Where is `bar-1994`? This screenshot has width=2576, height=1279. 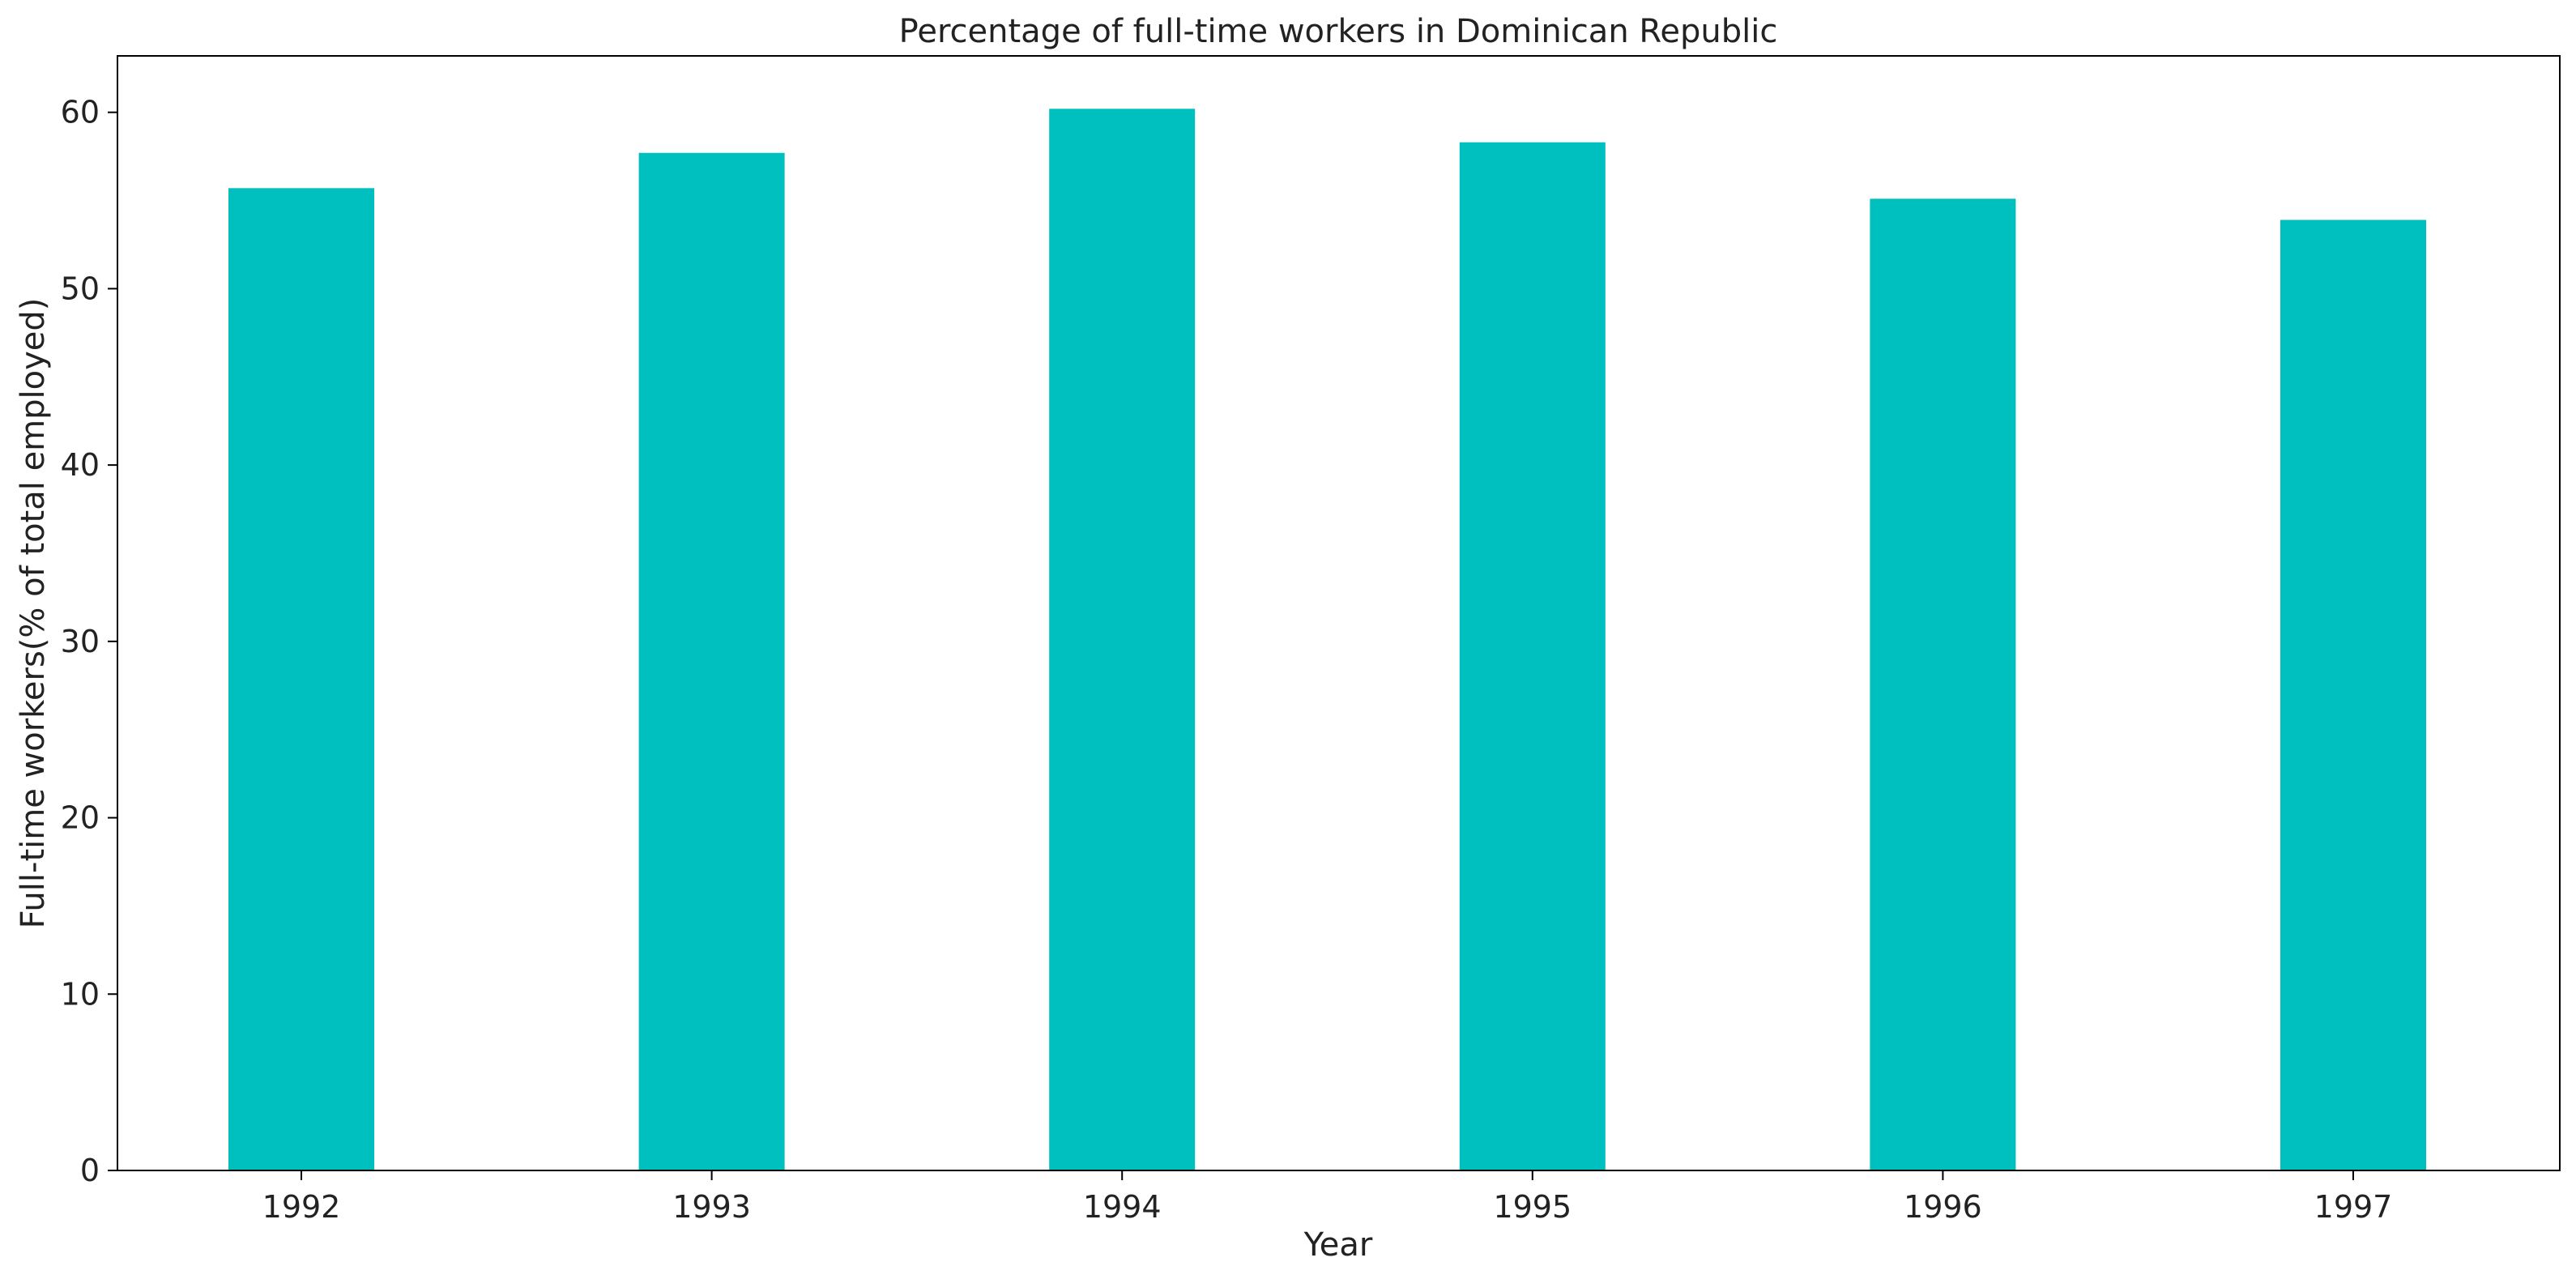 bar-1994 is located at coordinates (1122, 640).